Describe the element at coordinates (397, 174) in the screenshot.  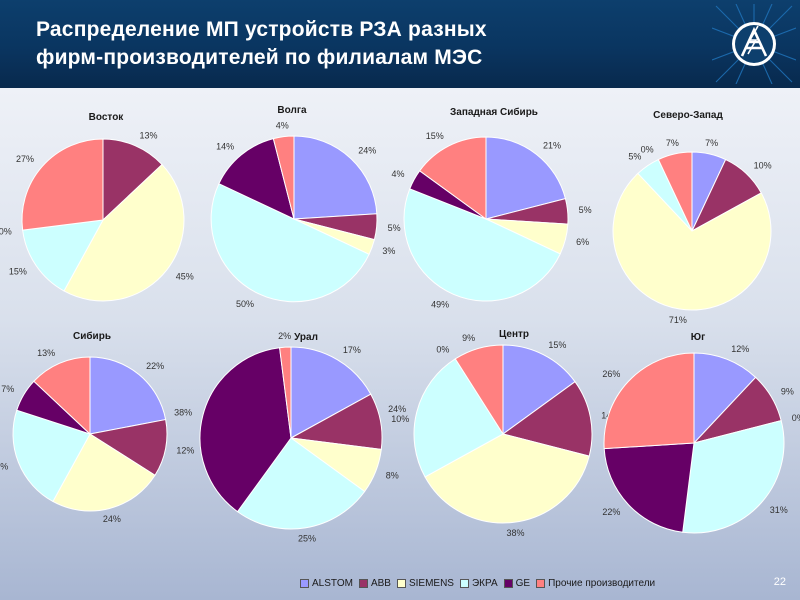
I see `slice-label: 4%` at that location.